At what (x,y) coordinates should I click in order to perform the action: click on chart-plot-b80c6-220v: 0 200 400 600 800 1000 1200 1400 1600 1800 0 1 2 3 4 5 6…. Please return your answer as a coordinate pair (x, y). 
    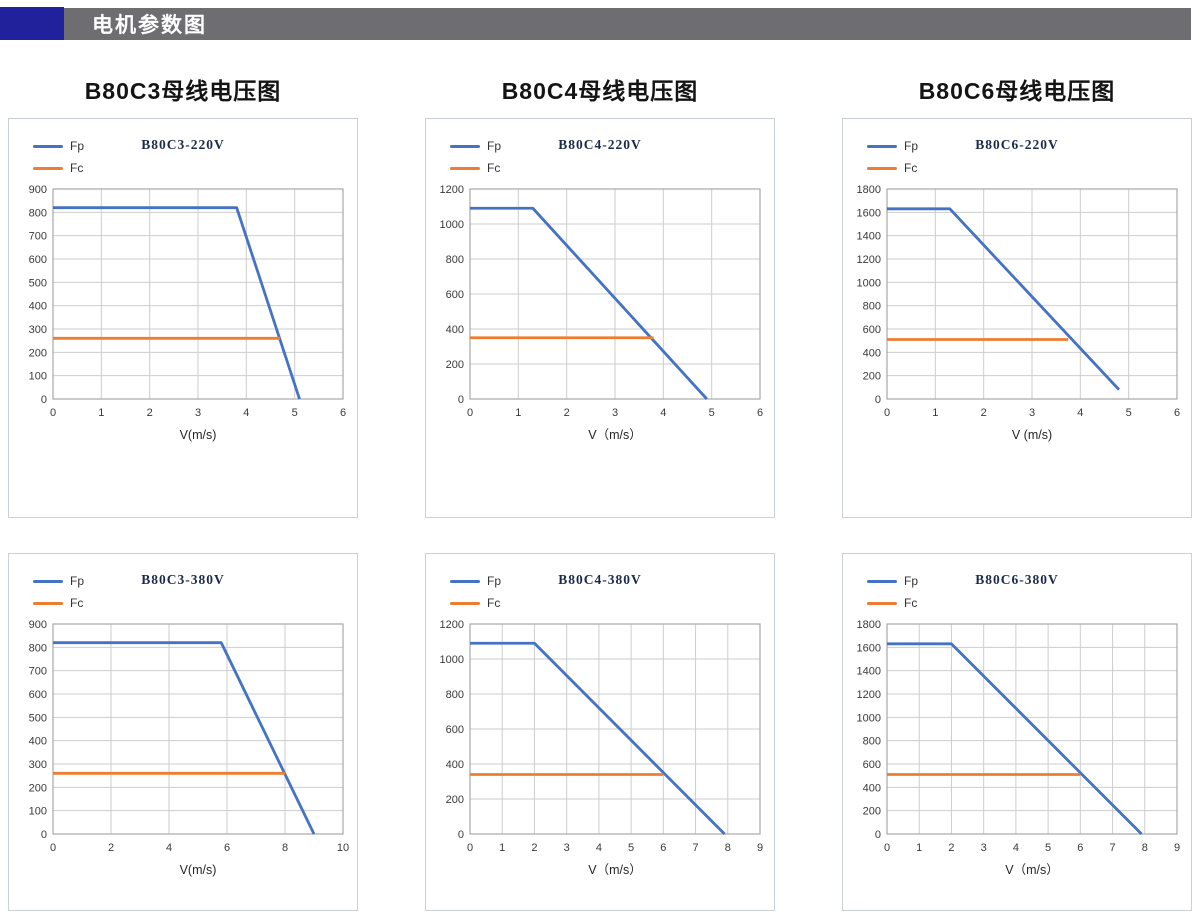
    Looking at the image, I should click on (1019, 313).